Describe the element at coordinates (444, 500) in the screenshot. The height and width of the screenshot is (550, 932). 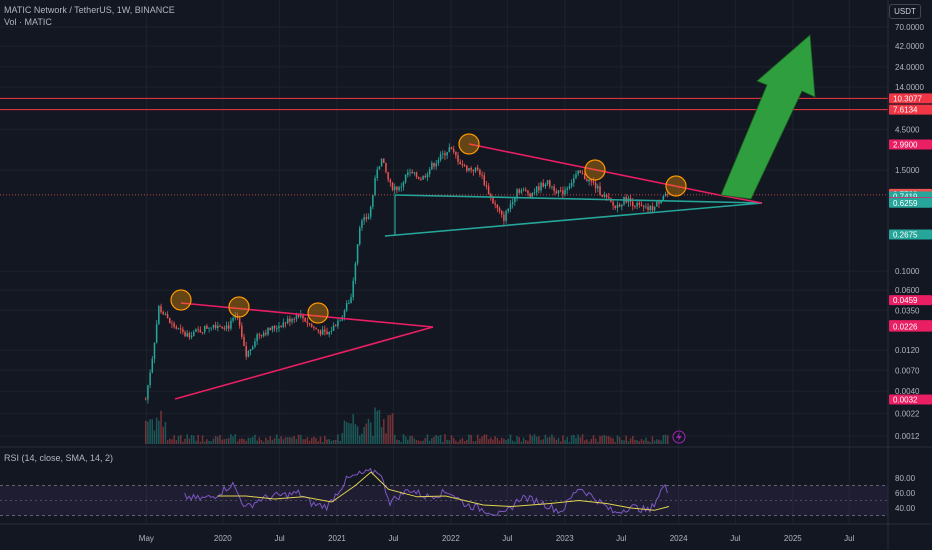
I see `rsi-band` at that location.